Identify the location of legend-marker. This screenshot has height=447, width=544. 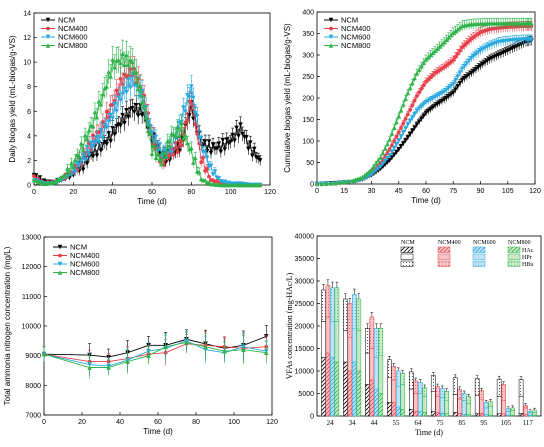
(48, 37).